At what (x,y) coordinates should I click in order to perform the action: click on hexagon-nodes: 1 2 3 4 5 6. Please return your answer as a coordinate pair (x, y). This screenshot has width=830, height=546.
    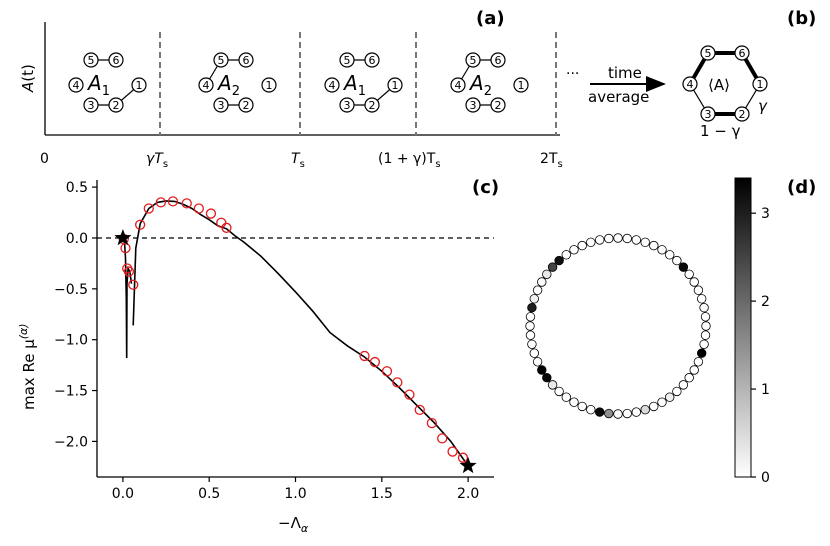
    Looking at the image, I should click on (725, 83).